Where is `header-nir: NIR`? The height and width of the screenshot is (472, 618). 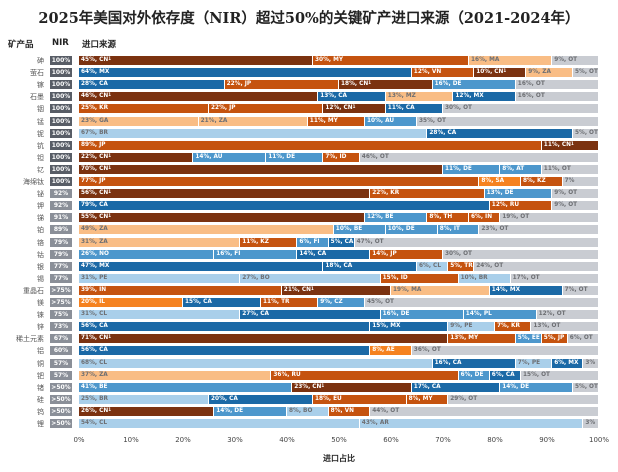 header-nir: NIR is located at coordinates (60, 43).